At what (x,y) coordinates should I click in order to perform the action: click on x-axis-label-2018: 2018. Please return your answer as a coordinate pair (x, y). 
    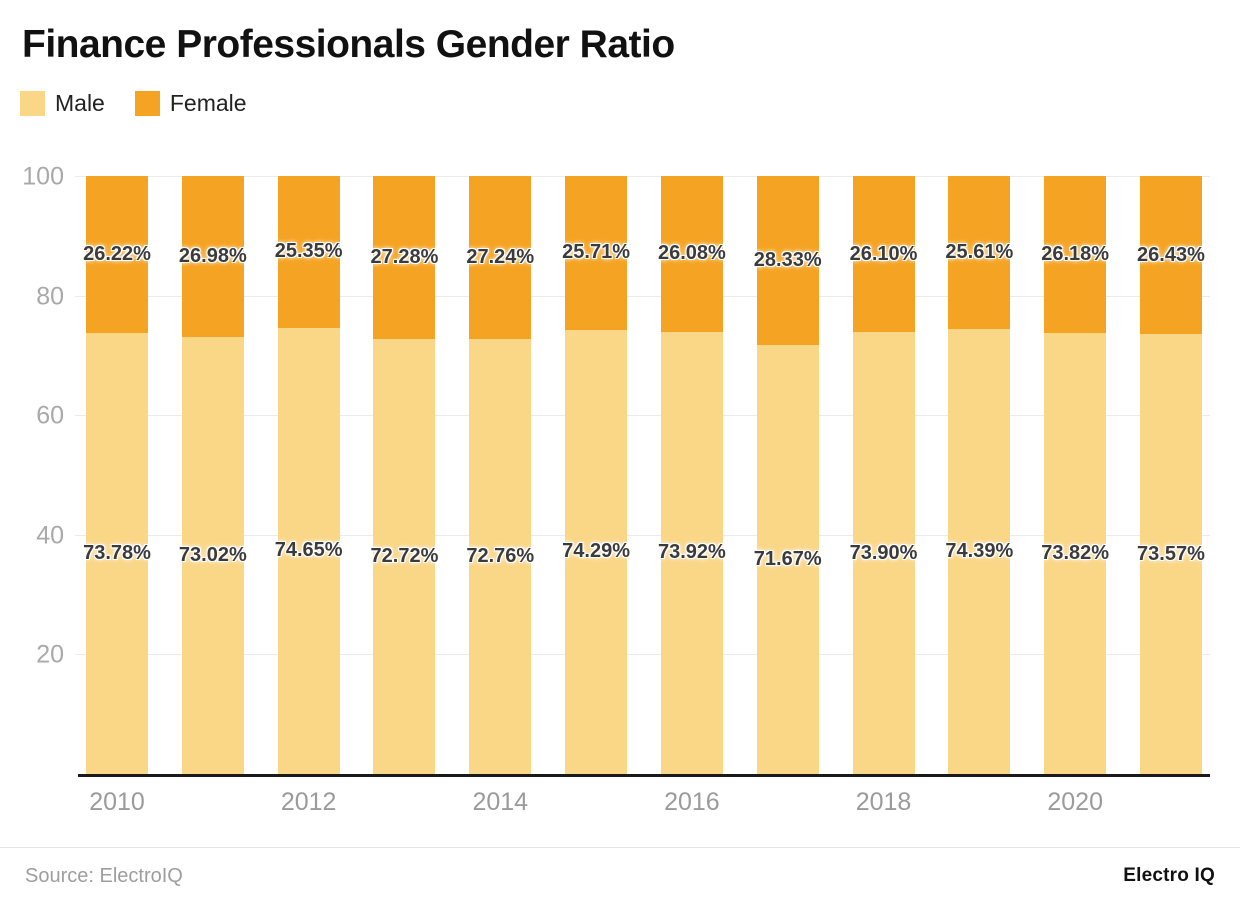
    Looking at the image, I should click on (883, 802).